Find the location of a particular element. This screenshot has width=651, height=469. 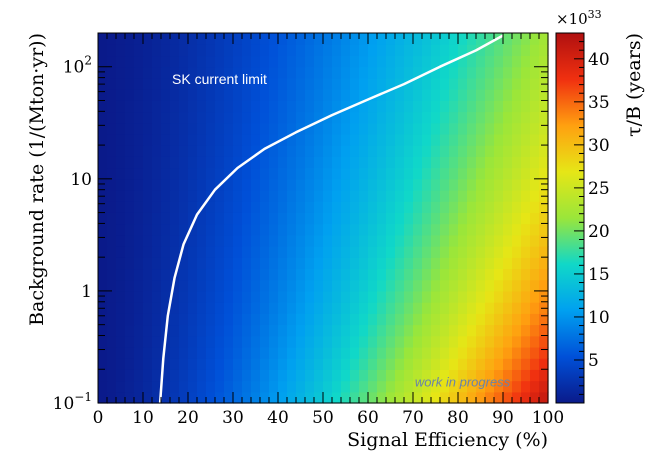

x-tick-label: 100 is located at coordinates (548, 418).